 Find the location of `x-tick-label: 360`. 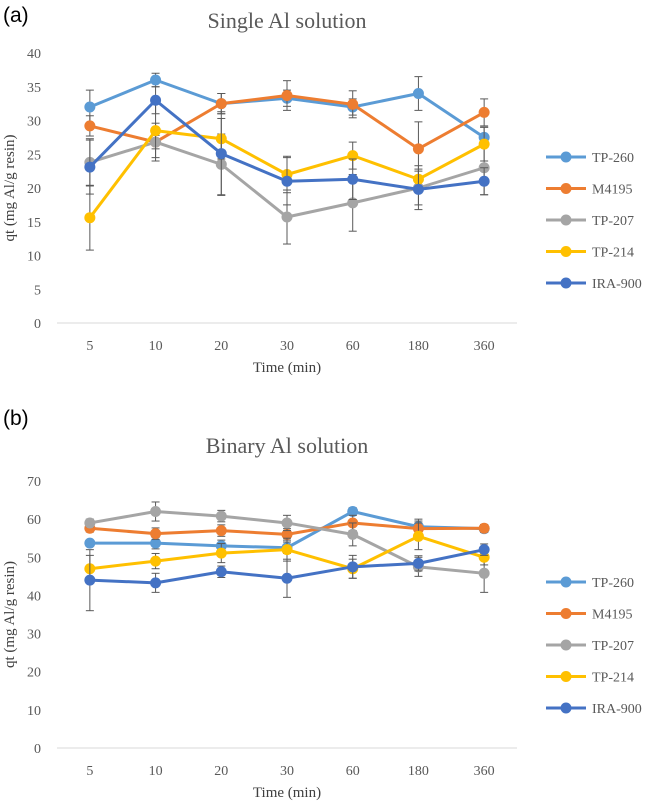

x-tick-label: 360 is located at coordinates (484, 346).